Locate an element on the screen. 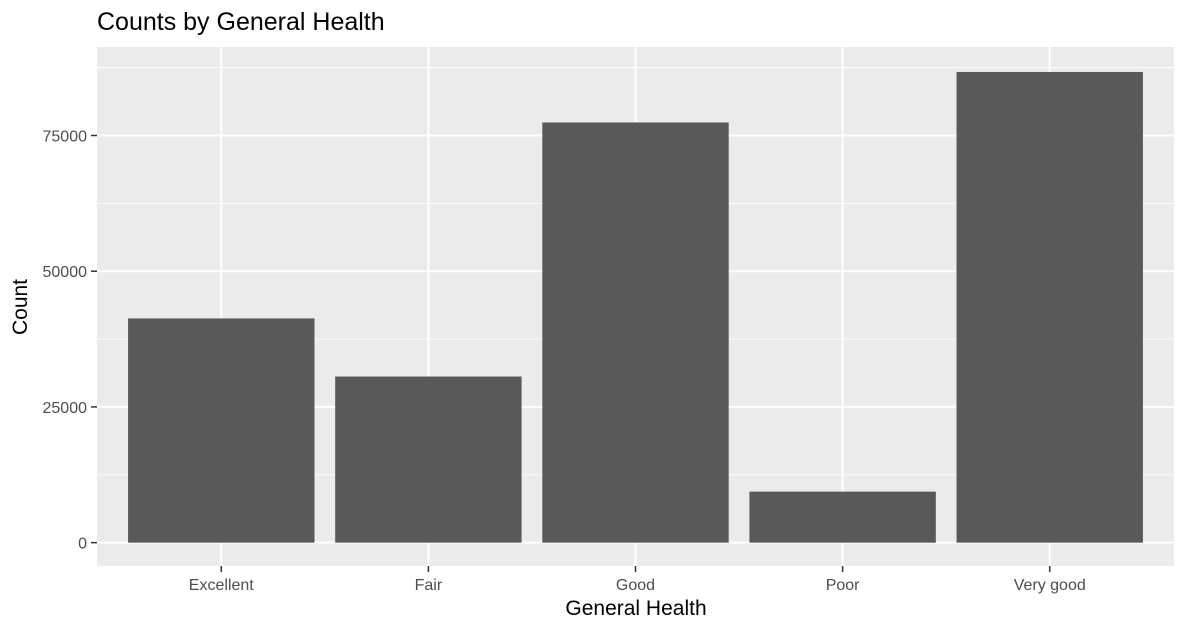  bar-excellent is located at coordinates (221, 430).